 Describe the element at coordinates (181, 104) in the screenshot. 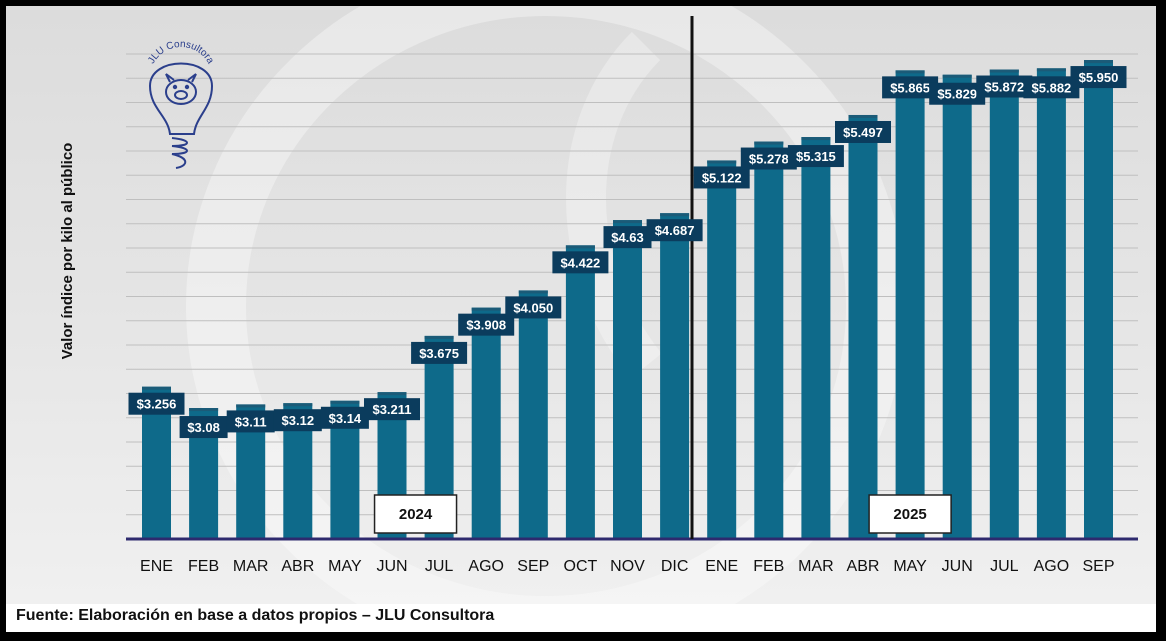

I see `brand-logo: JLU Consultora` at that location.